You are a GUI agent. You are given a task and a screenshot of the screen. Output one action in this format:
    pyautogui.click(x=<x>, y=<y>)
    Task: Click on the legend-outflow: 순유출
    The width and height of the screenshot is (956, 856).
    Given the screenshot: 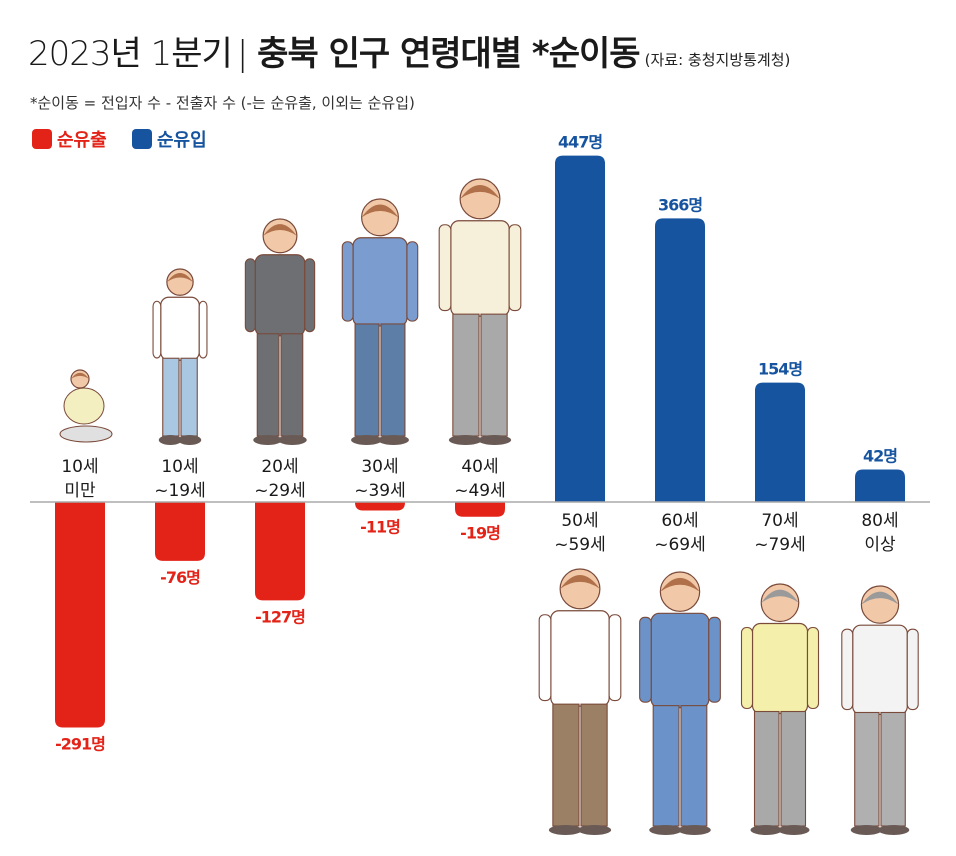 What is the action you would take?
    pyautogui.click(x=69, y=139)
    